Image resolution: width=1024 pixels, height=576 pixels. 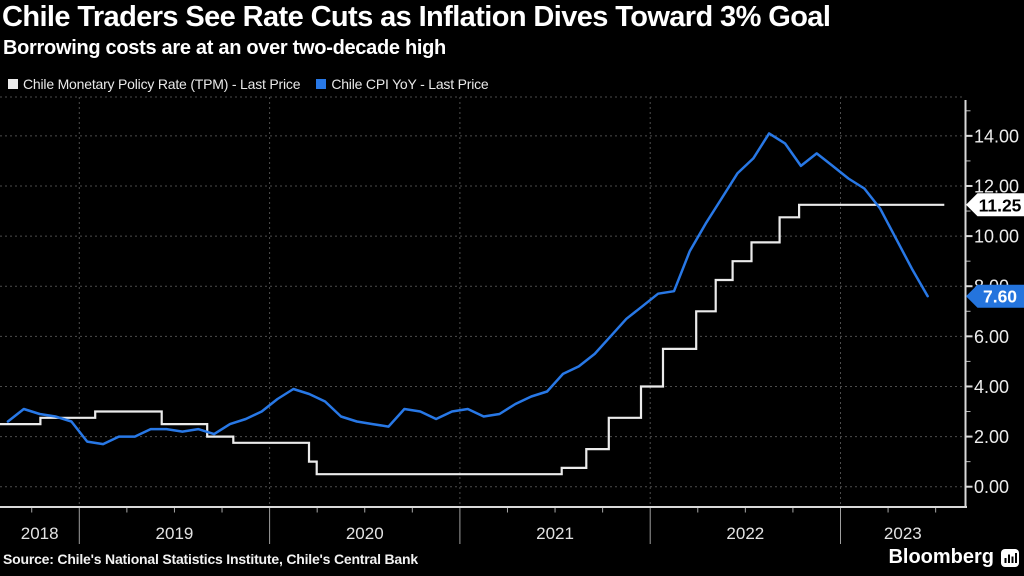 I want to click on legend-swatch-cpi, so click(x=321, y=84).